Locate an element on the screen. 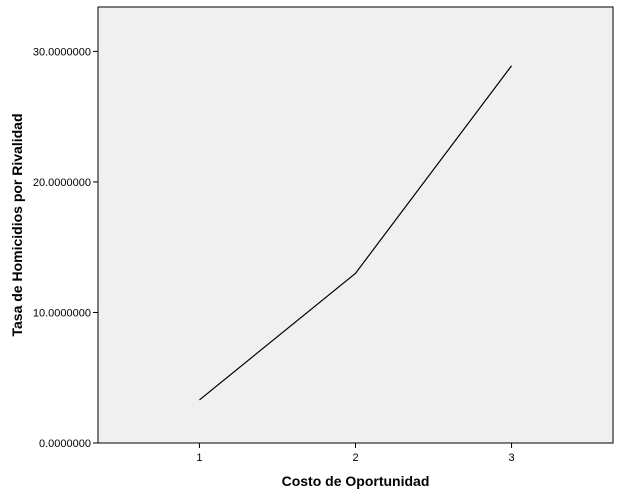  x-tick-label: 3 is located at coordinates (511, 458).